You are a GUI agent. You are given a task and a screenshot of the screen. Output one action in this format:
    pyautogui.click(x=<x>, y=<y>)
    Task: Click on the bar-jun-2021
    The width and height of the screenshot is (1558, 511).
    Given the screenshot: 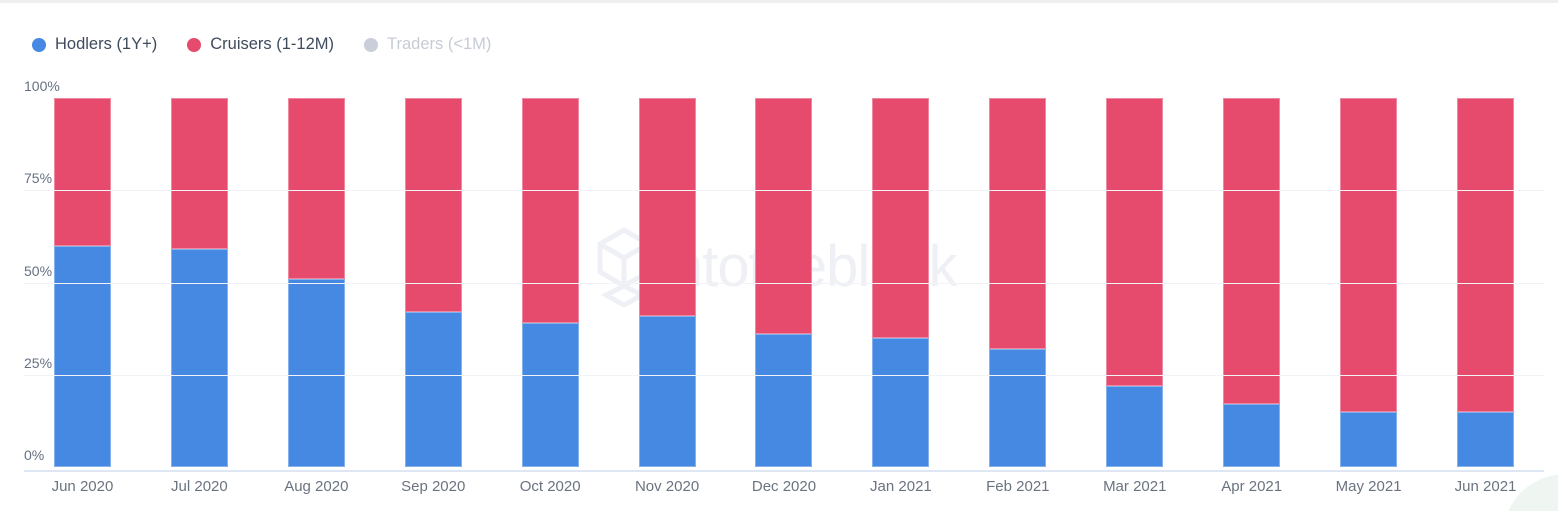 What is the action you would take?
    pyautogui.click(x=1486, y=282)
    